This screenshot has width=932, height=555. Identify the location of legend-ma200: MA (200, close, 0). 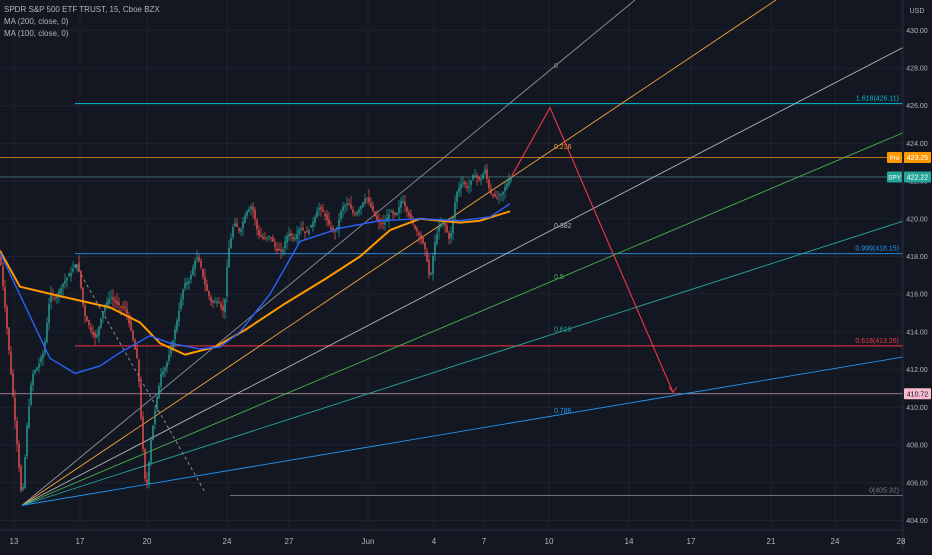
(36, 21).